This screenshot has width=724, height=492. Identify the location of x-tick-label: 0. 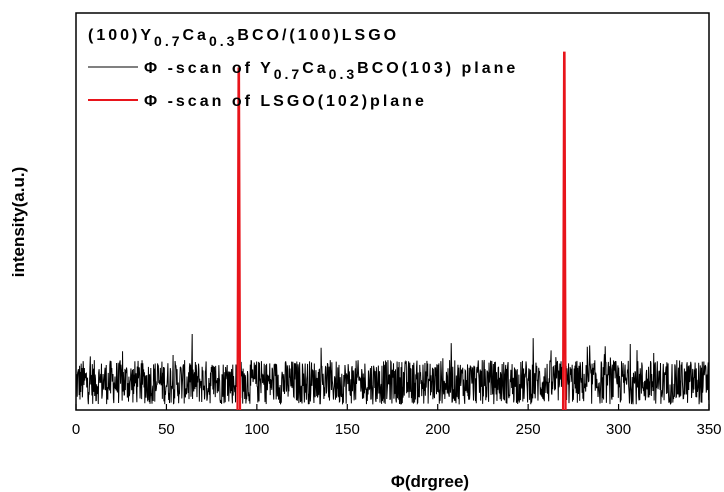
(76, 429).